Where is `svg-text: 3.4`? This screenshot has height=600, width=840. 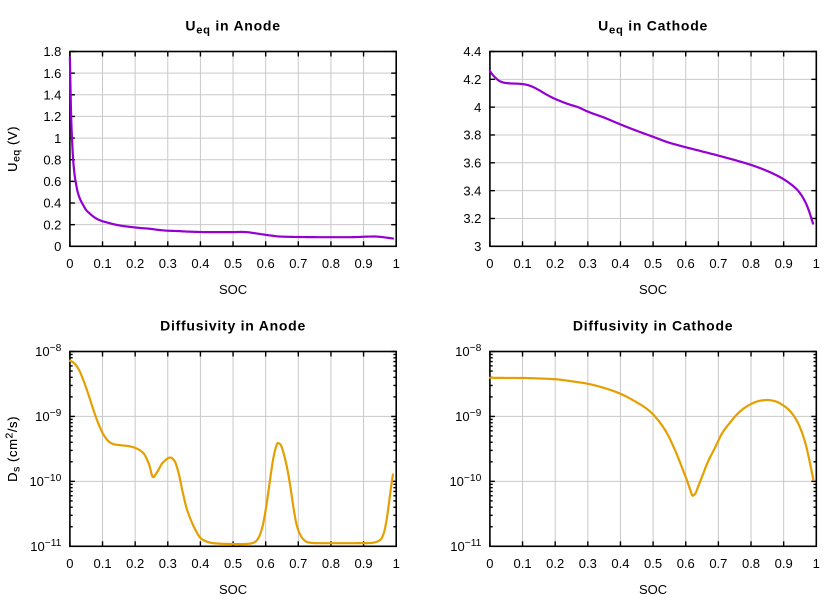
svg-text: 3.4 is located at coordinates (472, 190).